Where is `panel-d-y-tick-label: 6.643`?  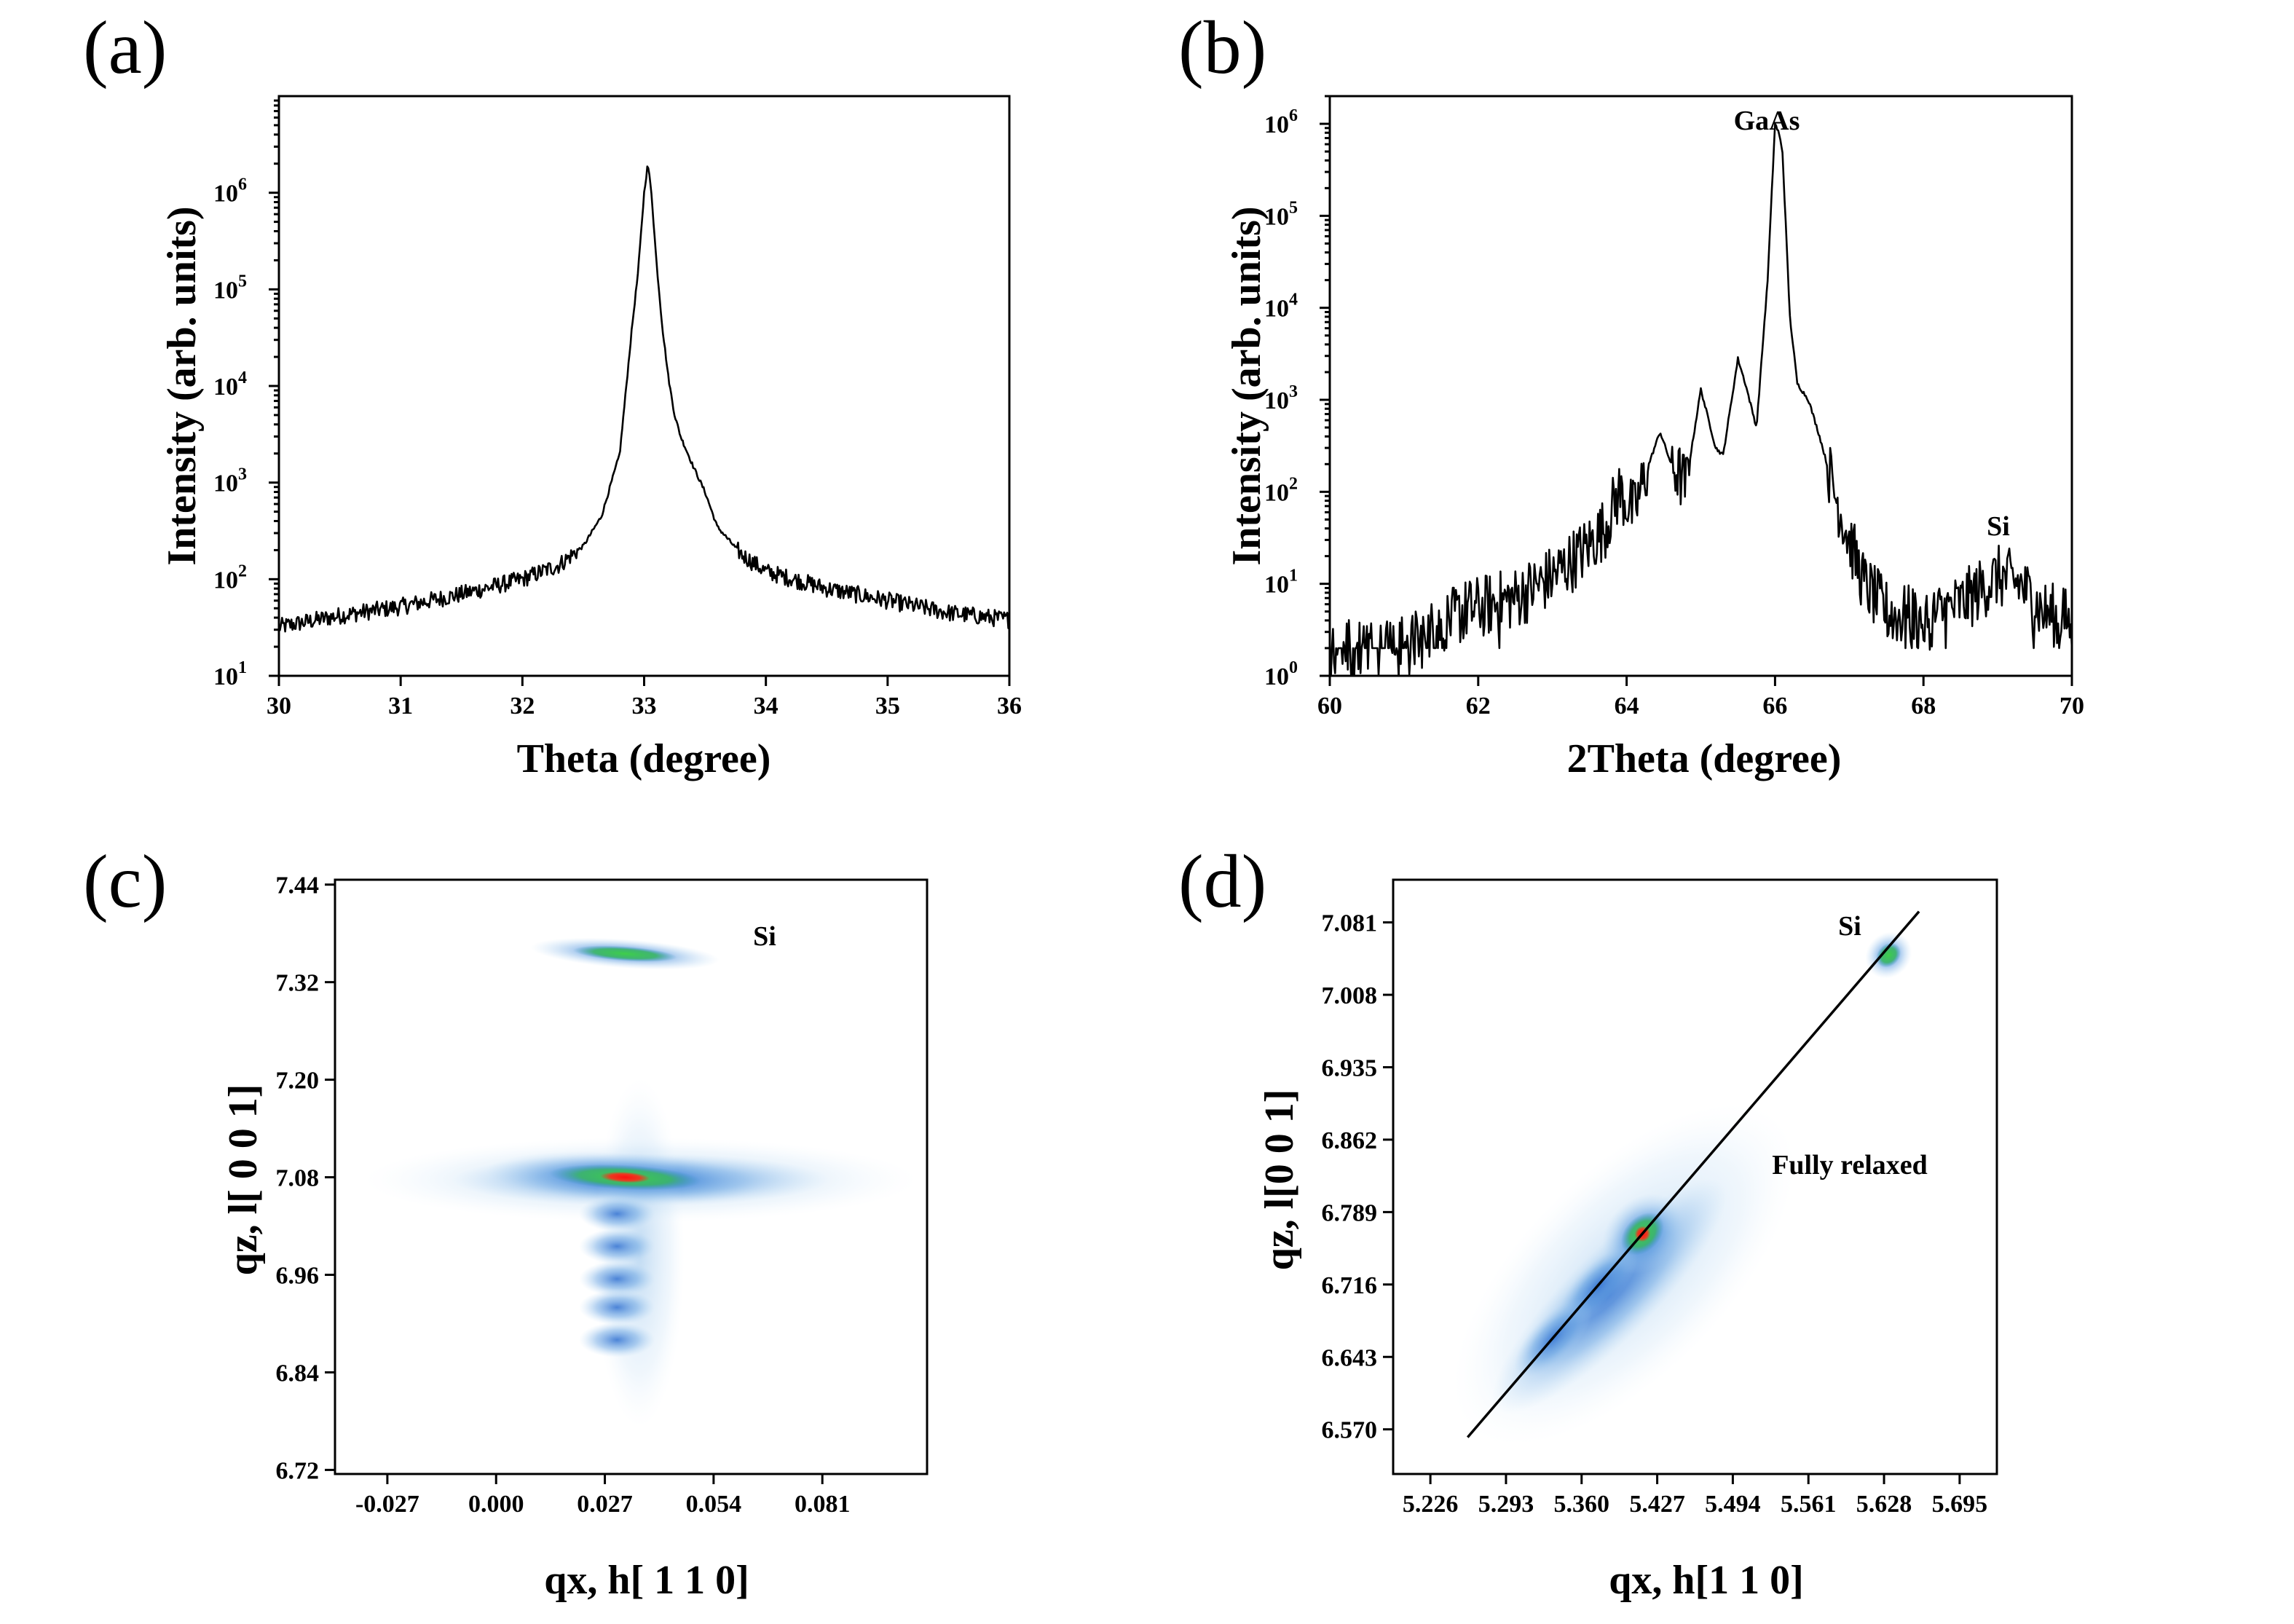 panel-d-y-tick-label: 6.643 is located at coordinates (1350, 1357).